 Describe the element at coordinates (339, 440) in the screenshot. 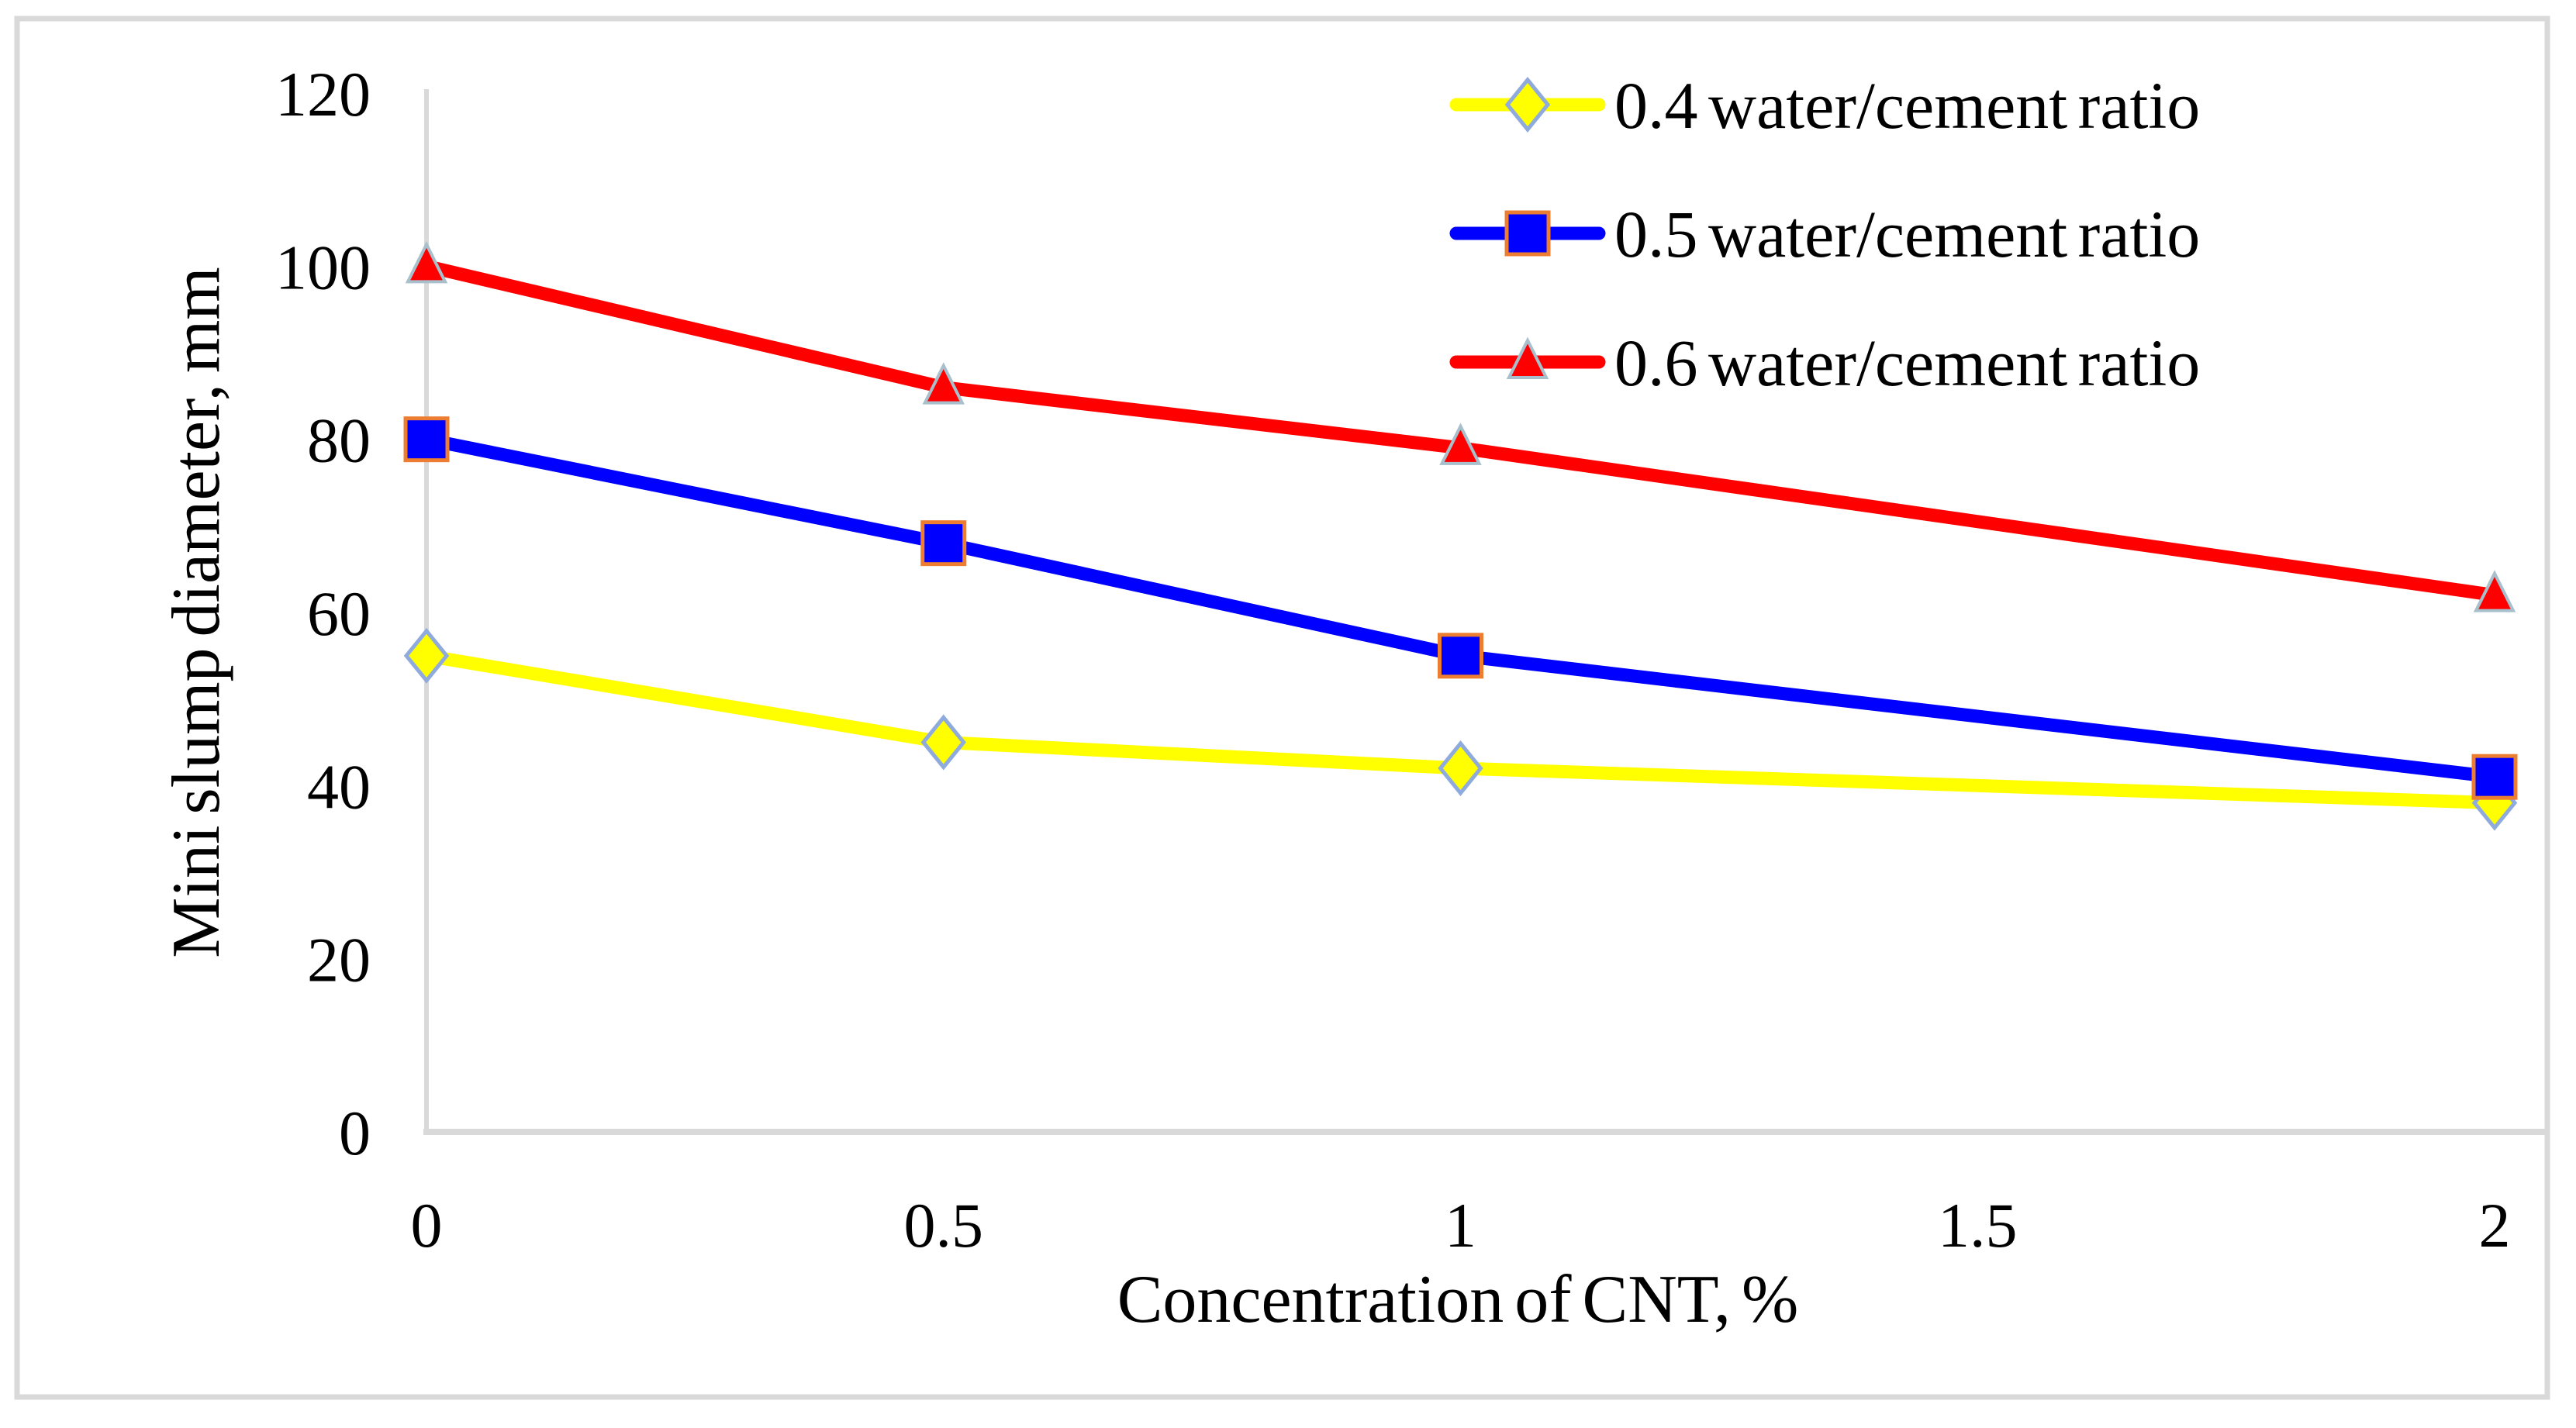

I see `y-tick-label: 80` at that location.